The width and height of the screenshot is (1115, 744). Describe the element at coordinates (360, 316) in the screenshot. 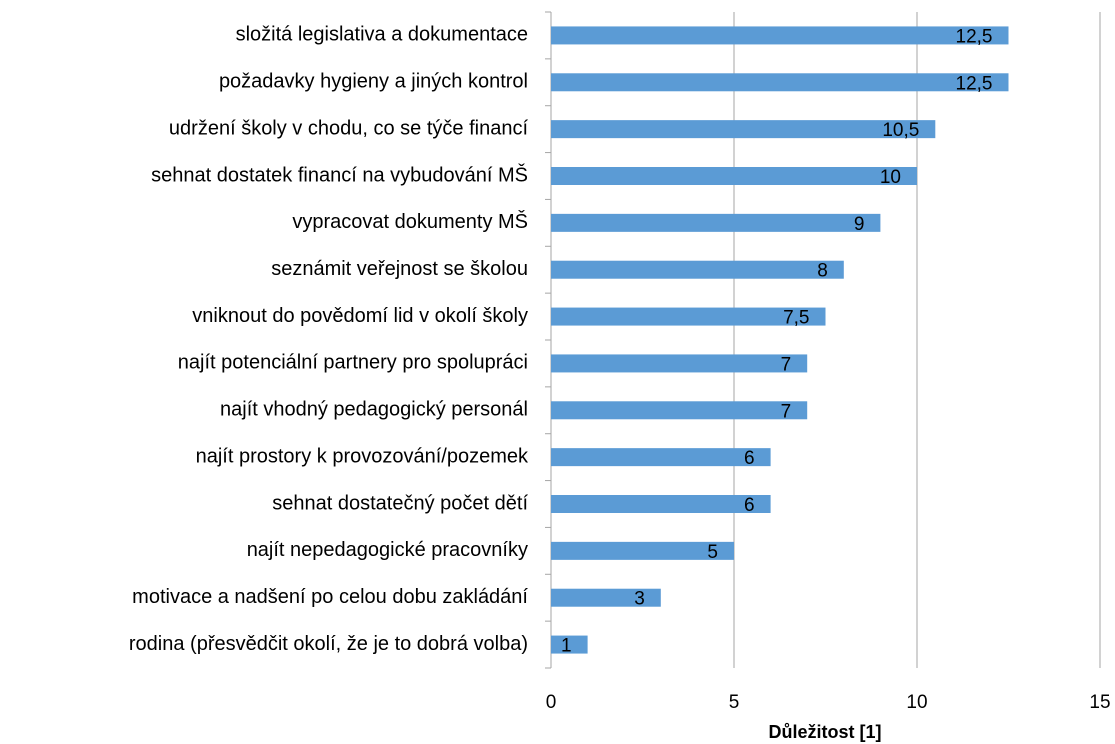

I see `y-tick-label: vniknout do povědomí lid v okolí školy` at that location.